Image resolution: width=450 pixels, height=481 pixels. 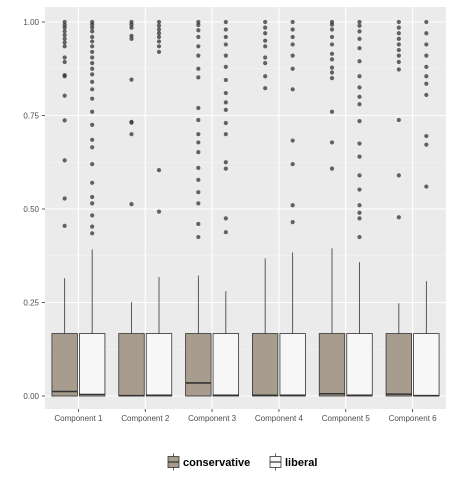 I want to click on legend-key-conservative, so click(x=173, y=462).